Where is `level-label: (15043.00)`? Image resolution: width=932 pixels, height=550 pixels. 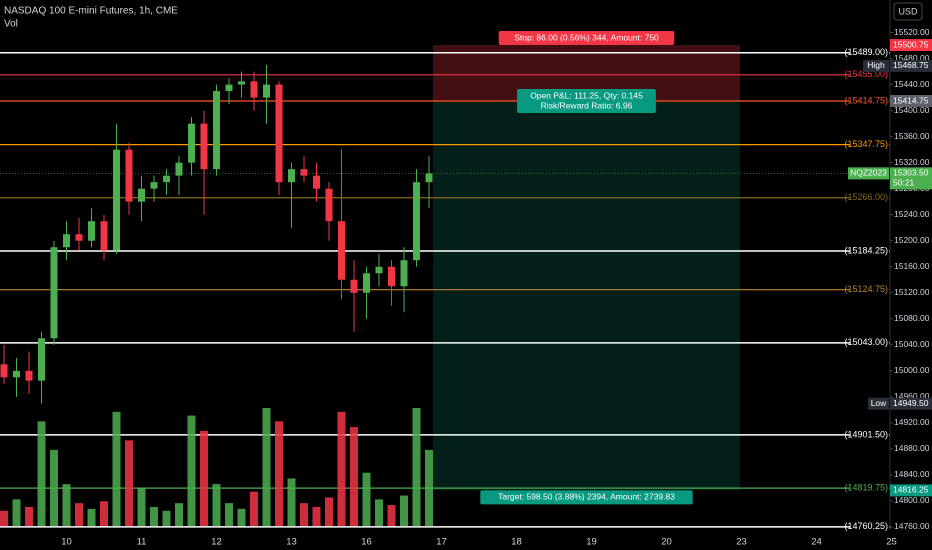
level-label: (15043.00) is located at coordinates (866, 342).